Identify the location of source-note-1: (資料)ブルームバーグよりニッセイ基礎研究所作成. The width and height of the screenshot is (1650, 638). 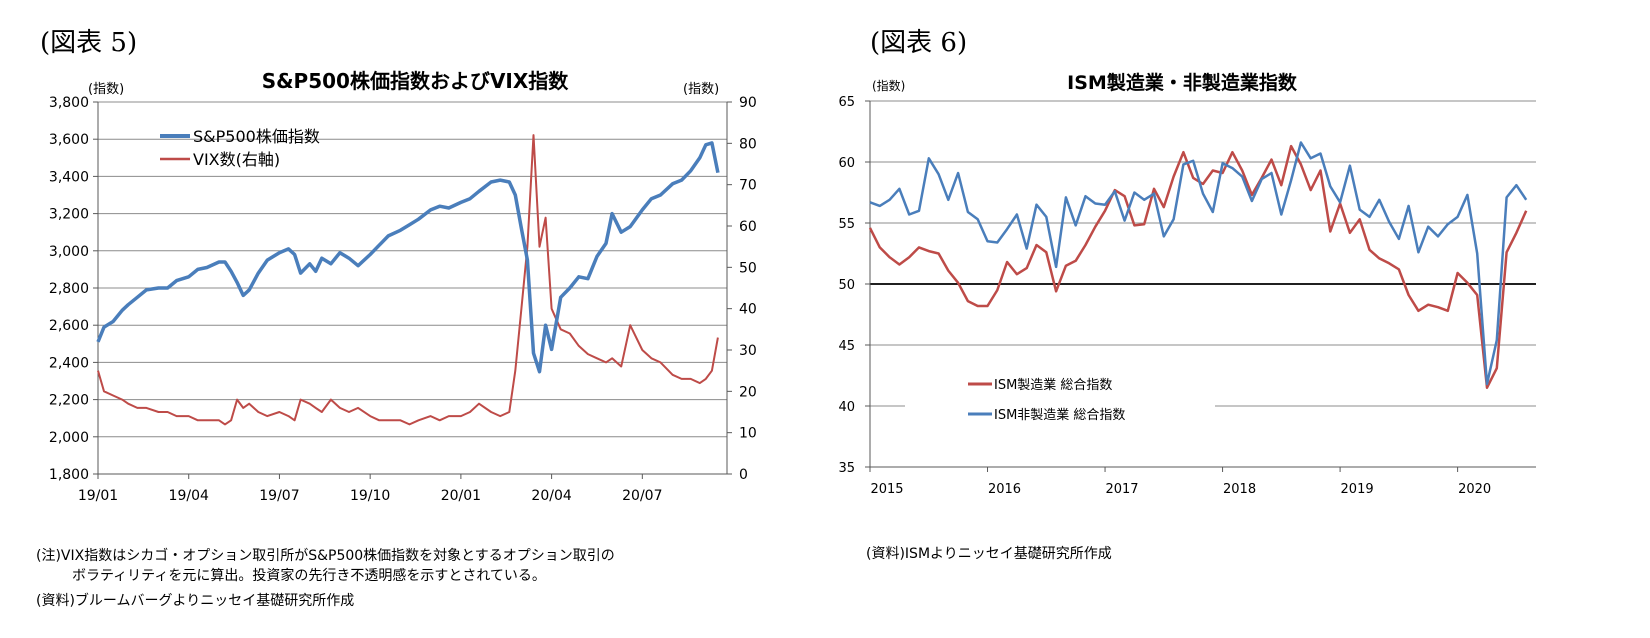
(195, 601).